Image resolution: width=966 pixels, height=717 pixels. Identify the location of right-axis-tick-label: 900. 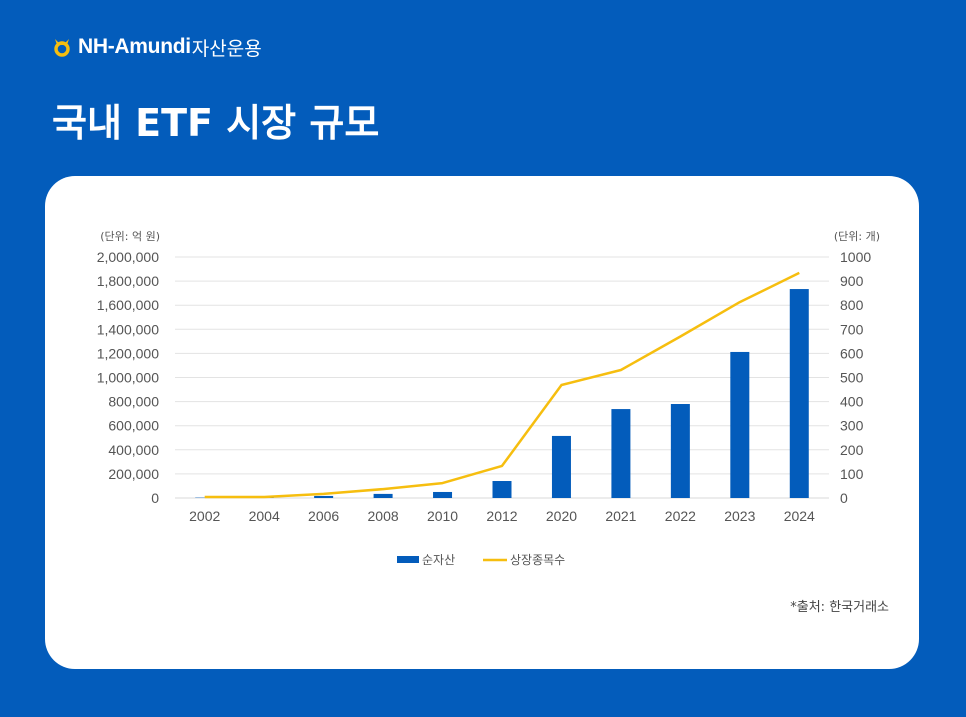
(852, 281).